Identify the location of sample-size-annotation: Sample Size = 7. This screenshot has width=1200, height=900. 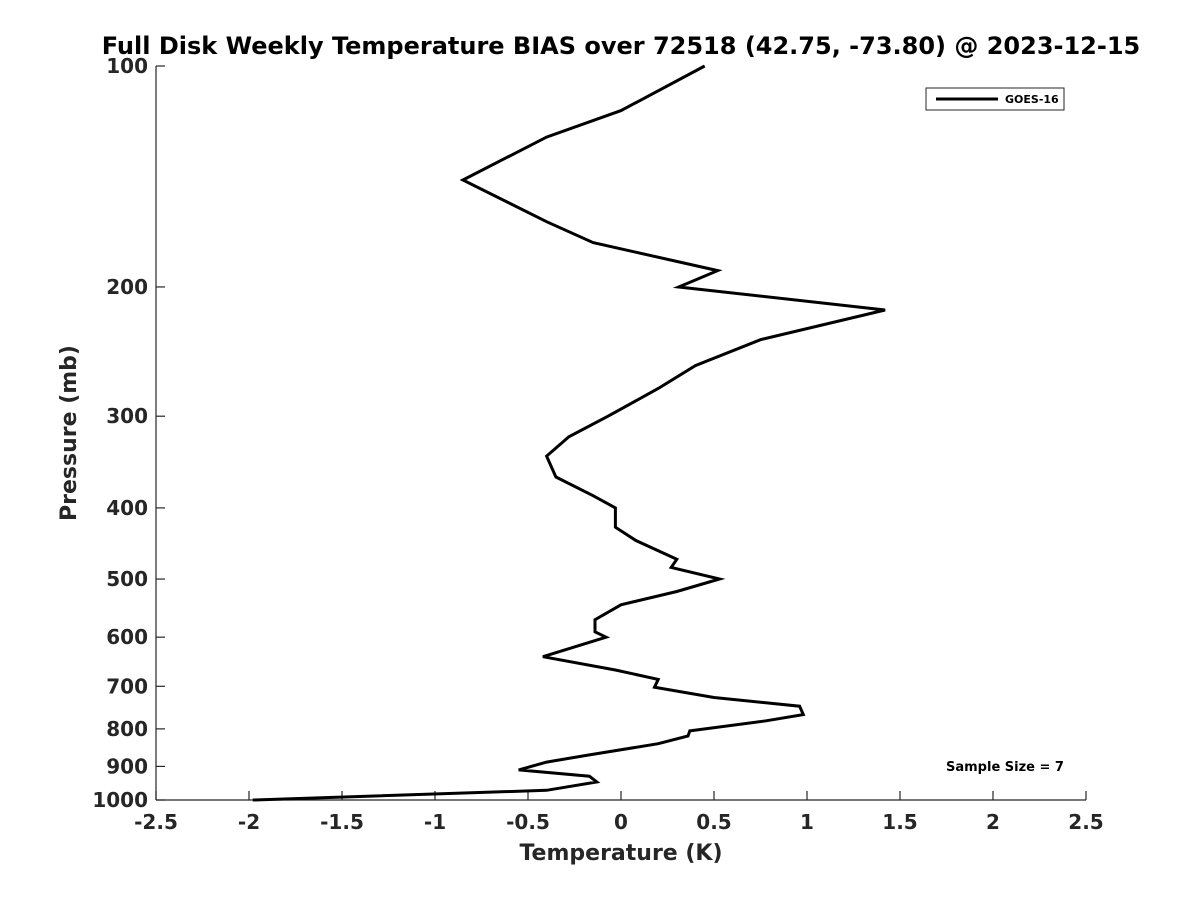
(1005, 767).